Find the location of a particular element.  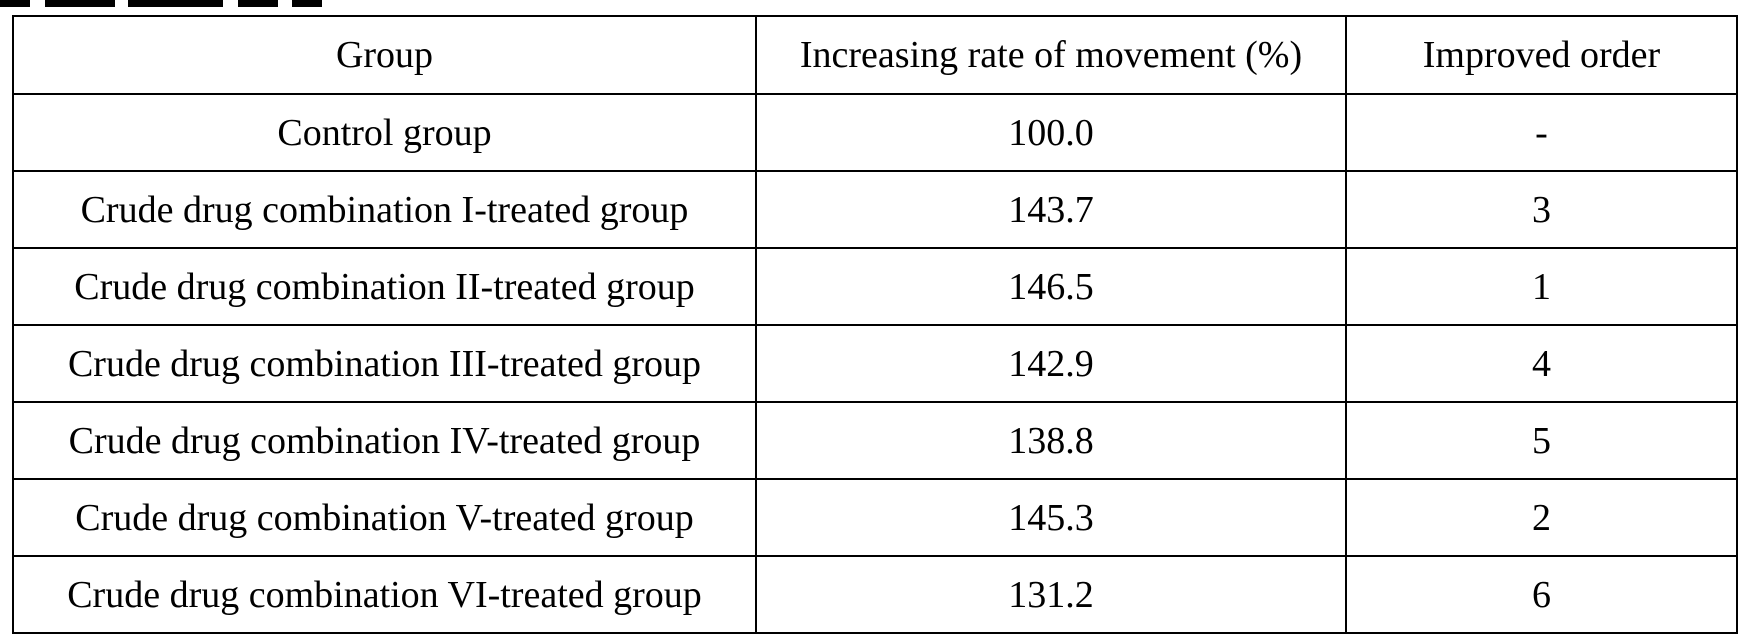

order-cell: 6 is located at coordinates (1541, 594).